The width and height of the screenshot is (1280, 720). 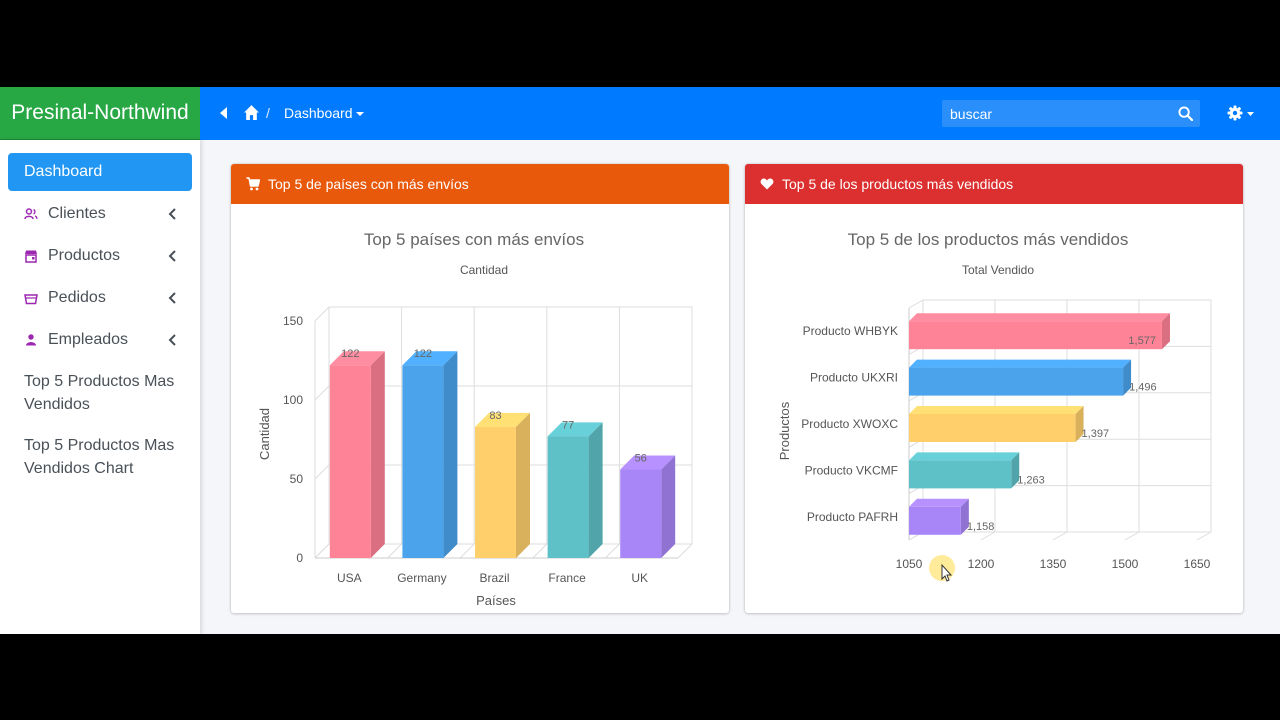 I want to click on data-label: 1,577, so click(x=1142, y=341).